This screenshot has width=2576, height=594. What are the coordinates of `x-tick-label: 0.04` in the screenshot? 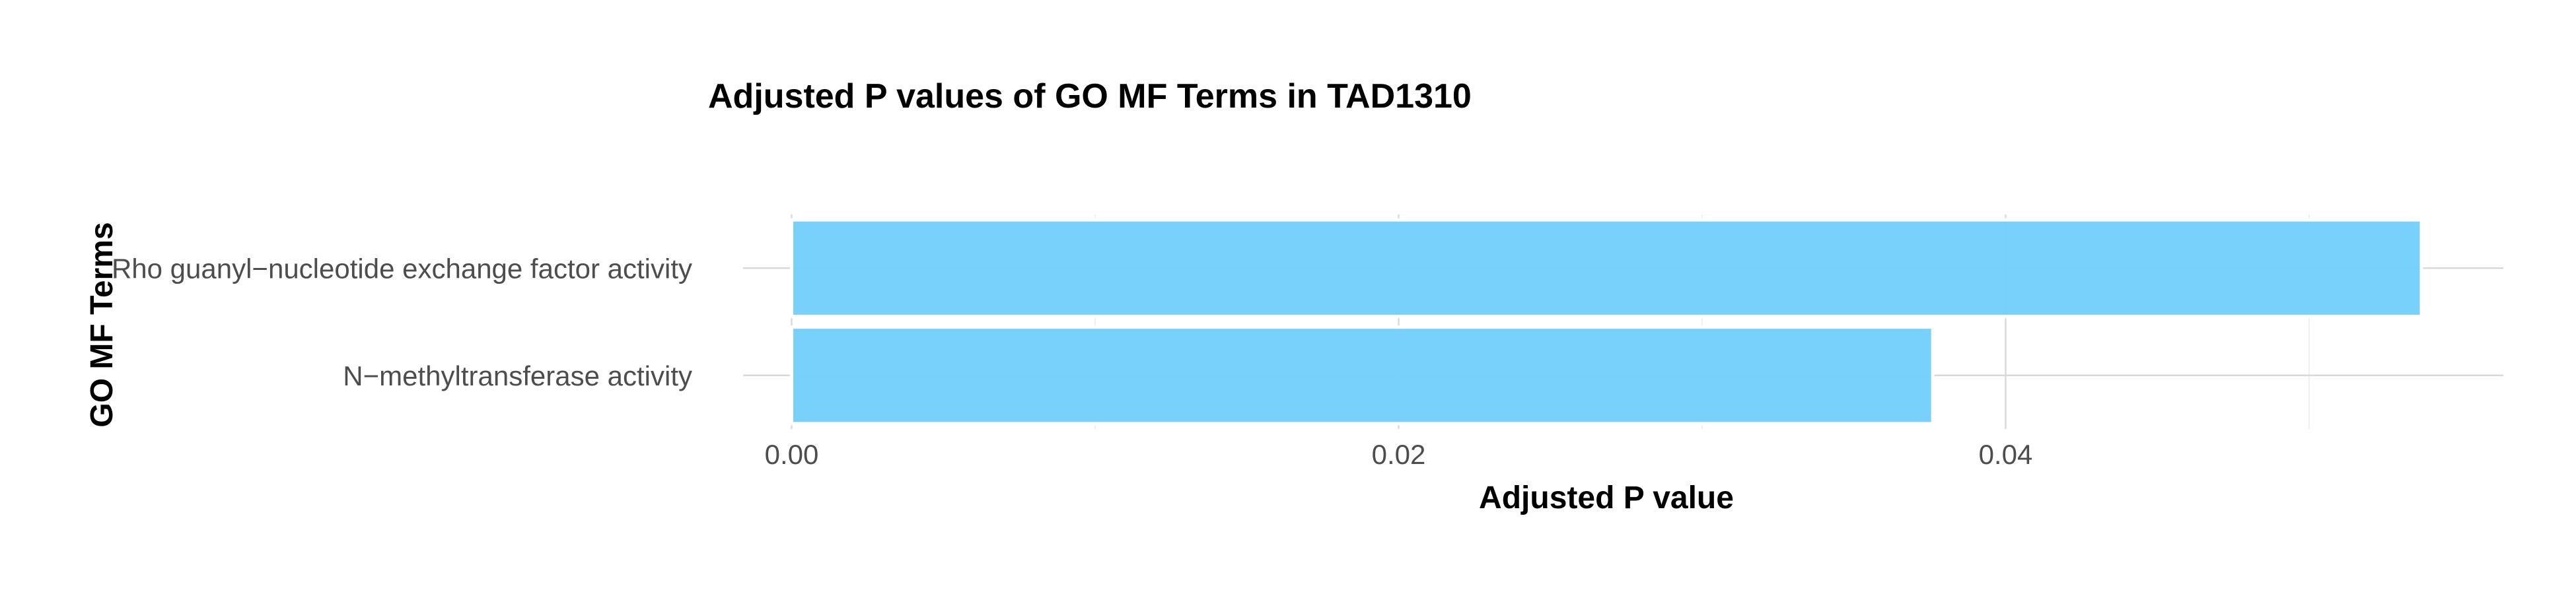 It's located at (2006, 454).